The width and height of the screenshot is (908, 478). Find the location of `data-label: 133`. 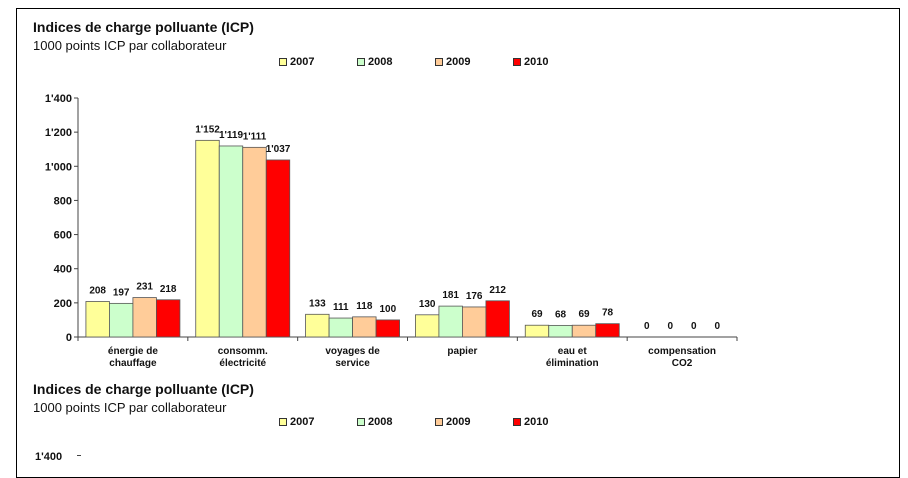

data-label: 133 is located at coordinates (317, 303).